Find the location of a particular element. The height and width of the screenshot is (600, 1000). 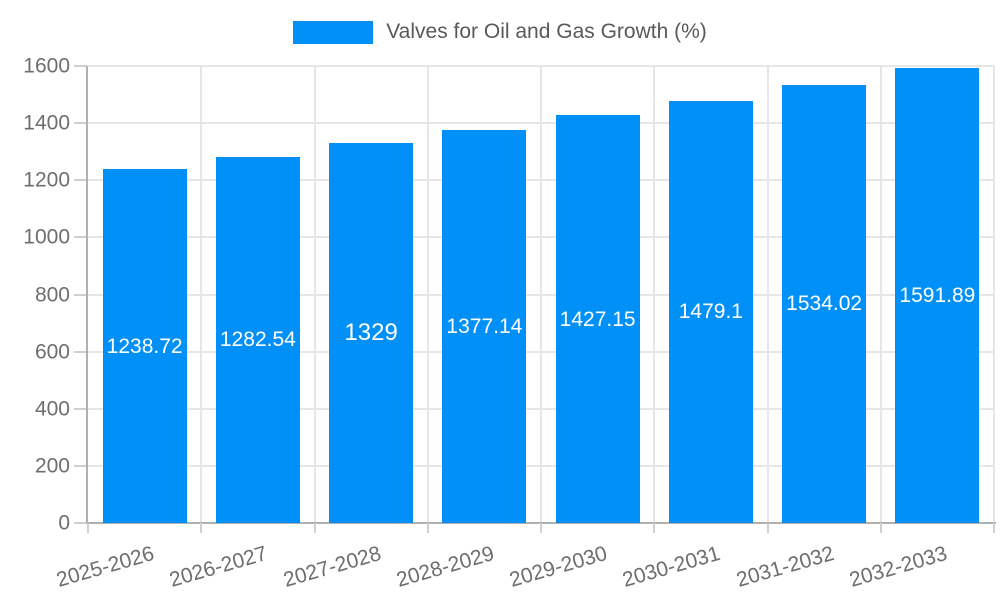

legend: Valves for Oil and Gas Growth (%) is located at coordinates (500, 32).